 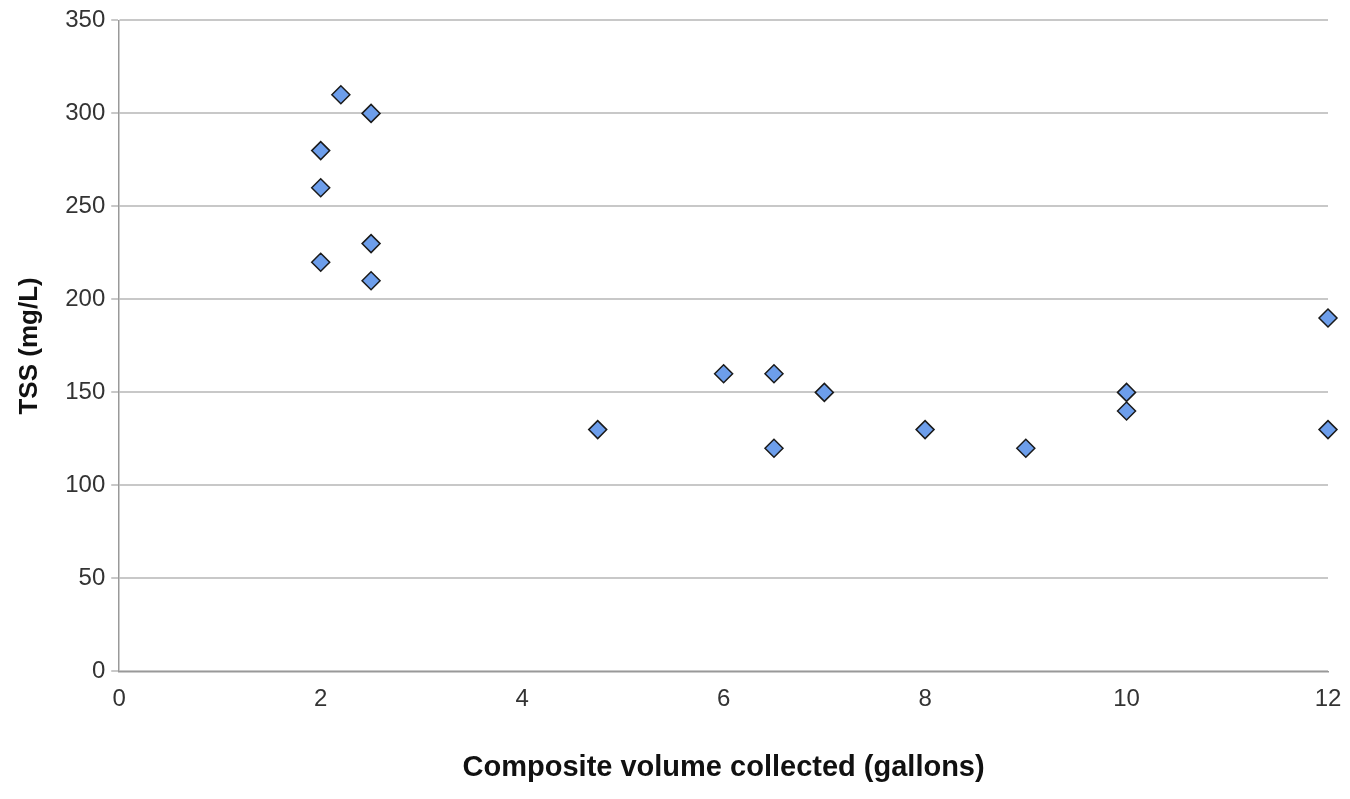 I want to click on y-tick-label: 150, so click(x=85, y=391).